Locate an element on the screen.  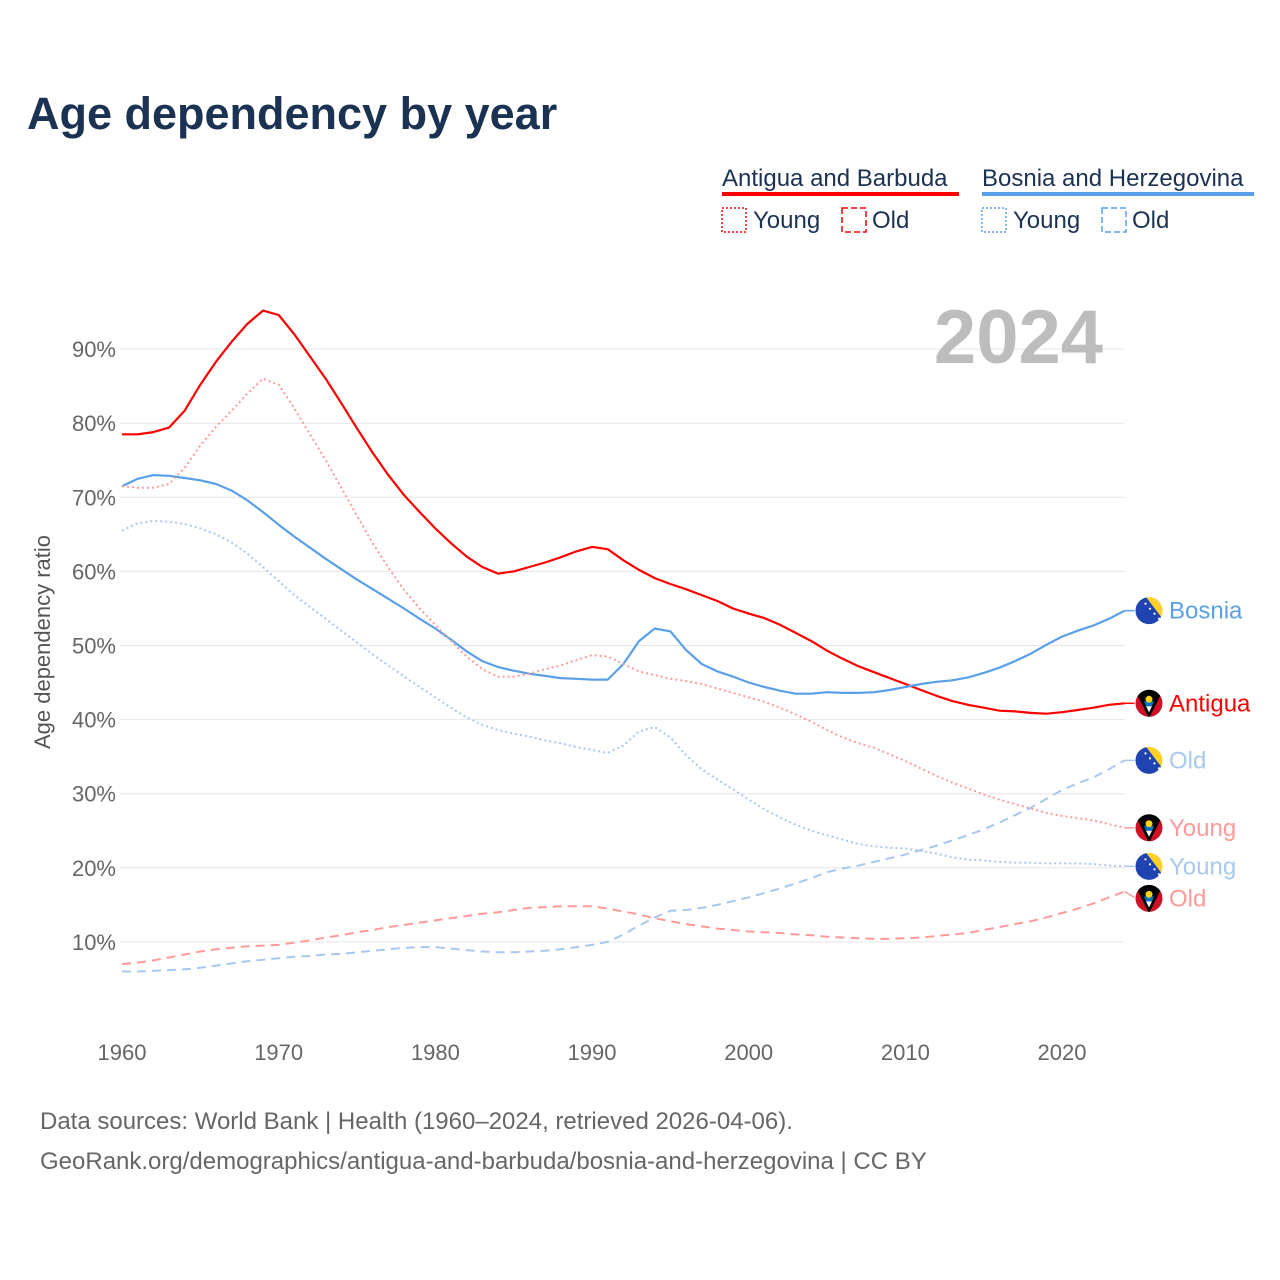
y-tick-label: 30% is located at coordinates (94, 794).